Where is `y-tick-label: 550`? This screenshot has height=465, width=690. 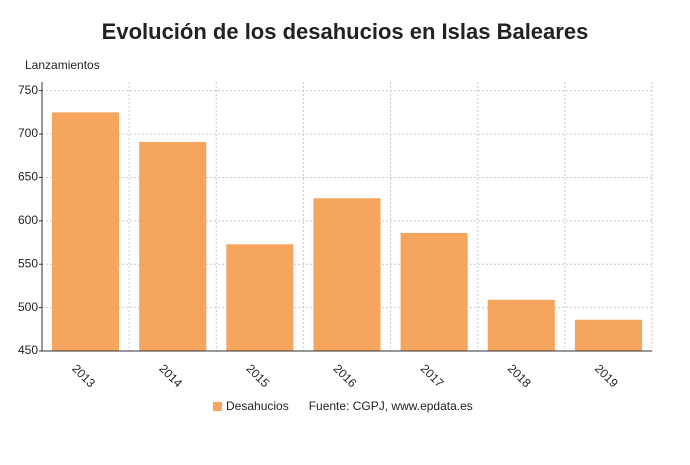 y-tick-label: 550 is located at coordinates (28, 263).